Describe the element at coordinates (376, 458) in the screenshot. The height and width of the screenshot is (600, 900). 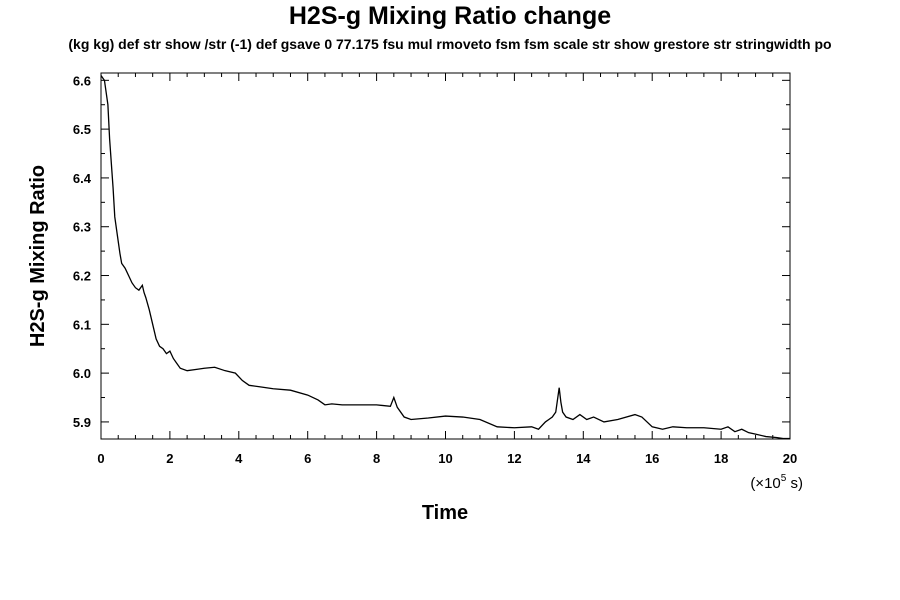
I see `x-tick-label: 8` at that location.